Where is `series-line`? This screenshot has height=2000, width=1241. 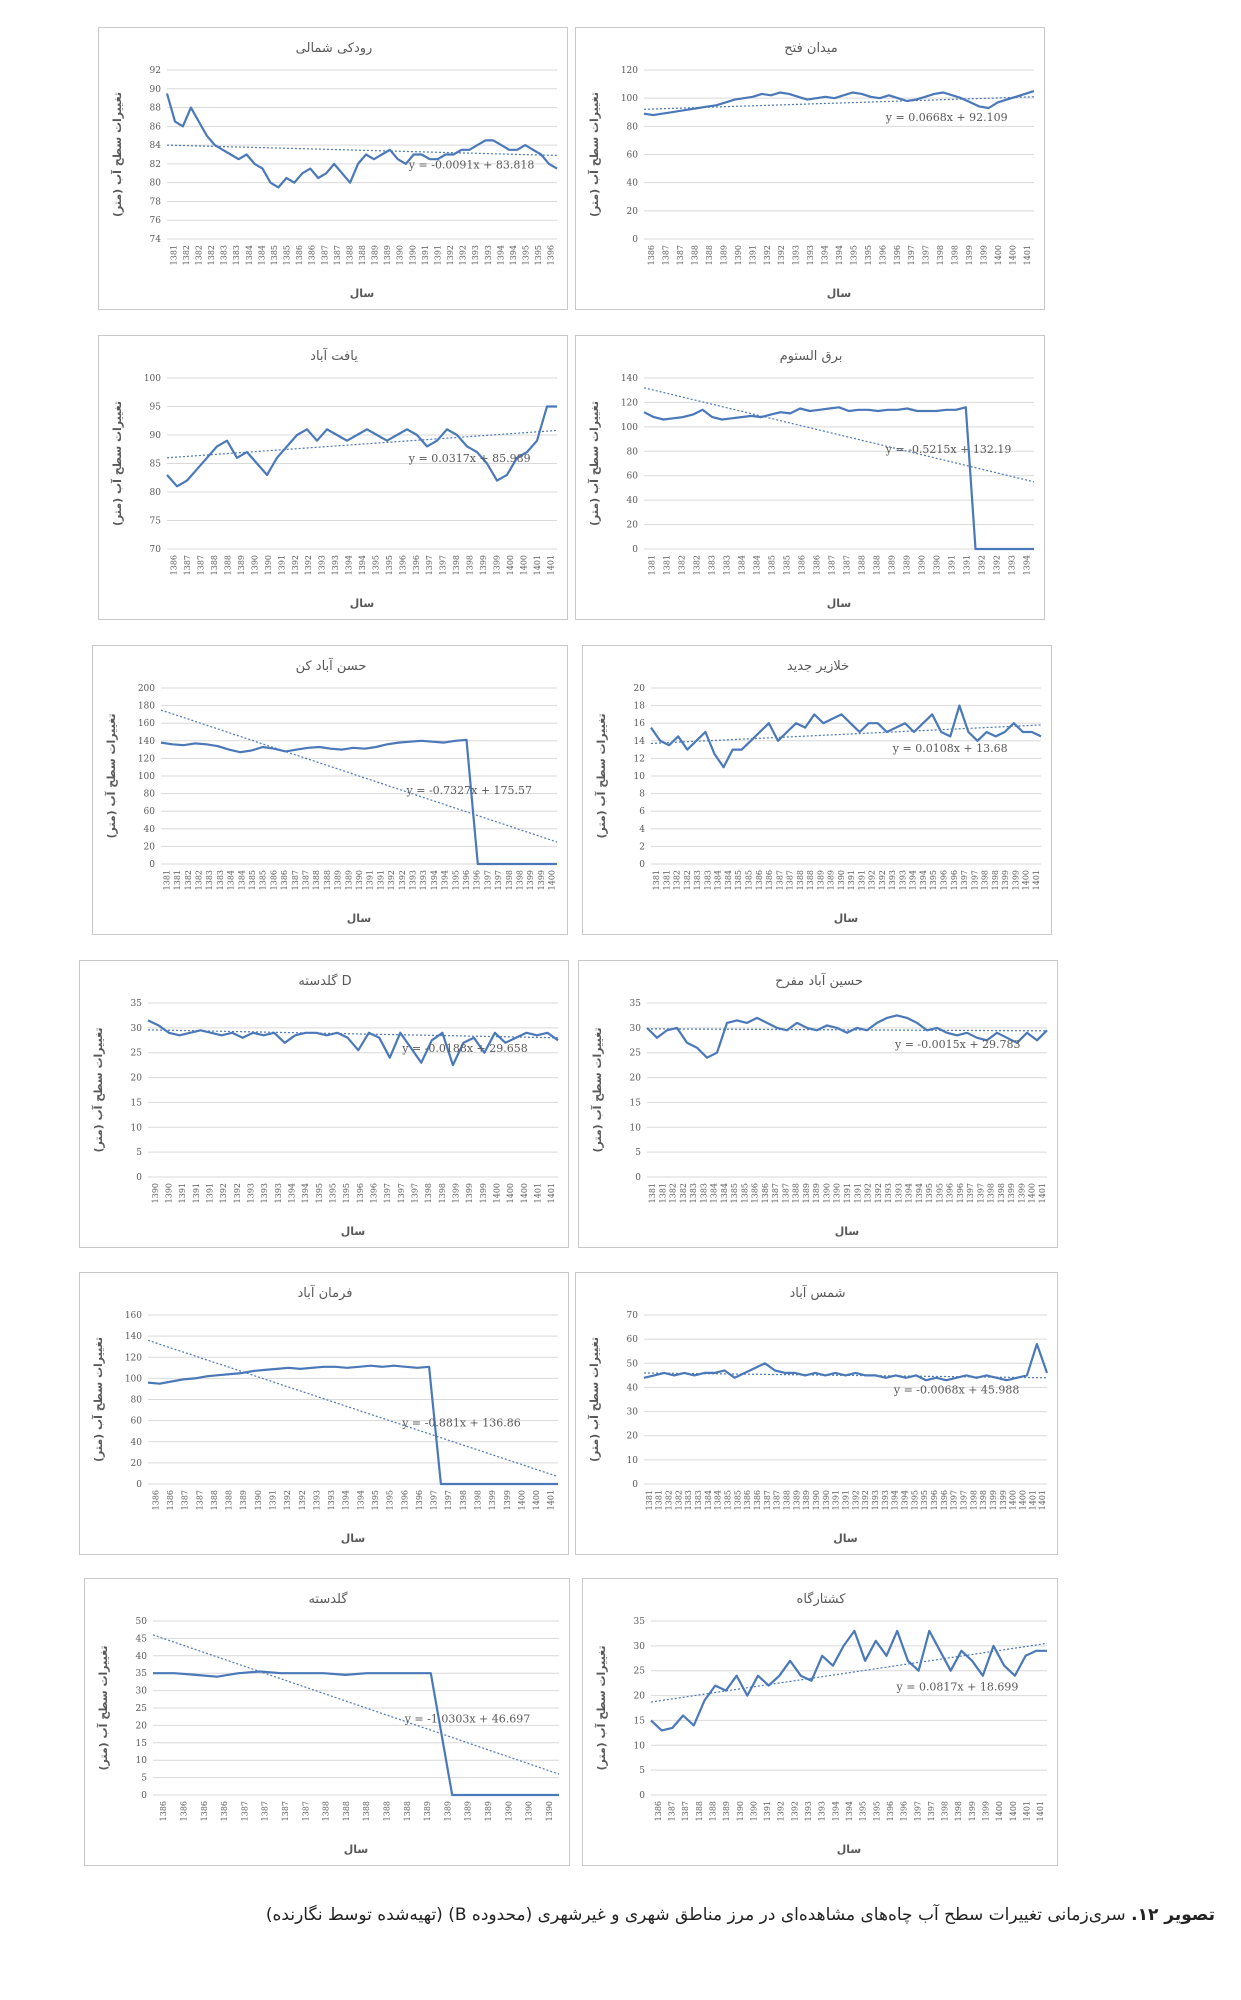 series-line is located at coordinates (839, 103).